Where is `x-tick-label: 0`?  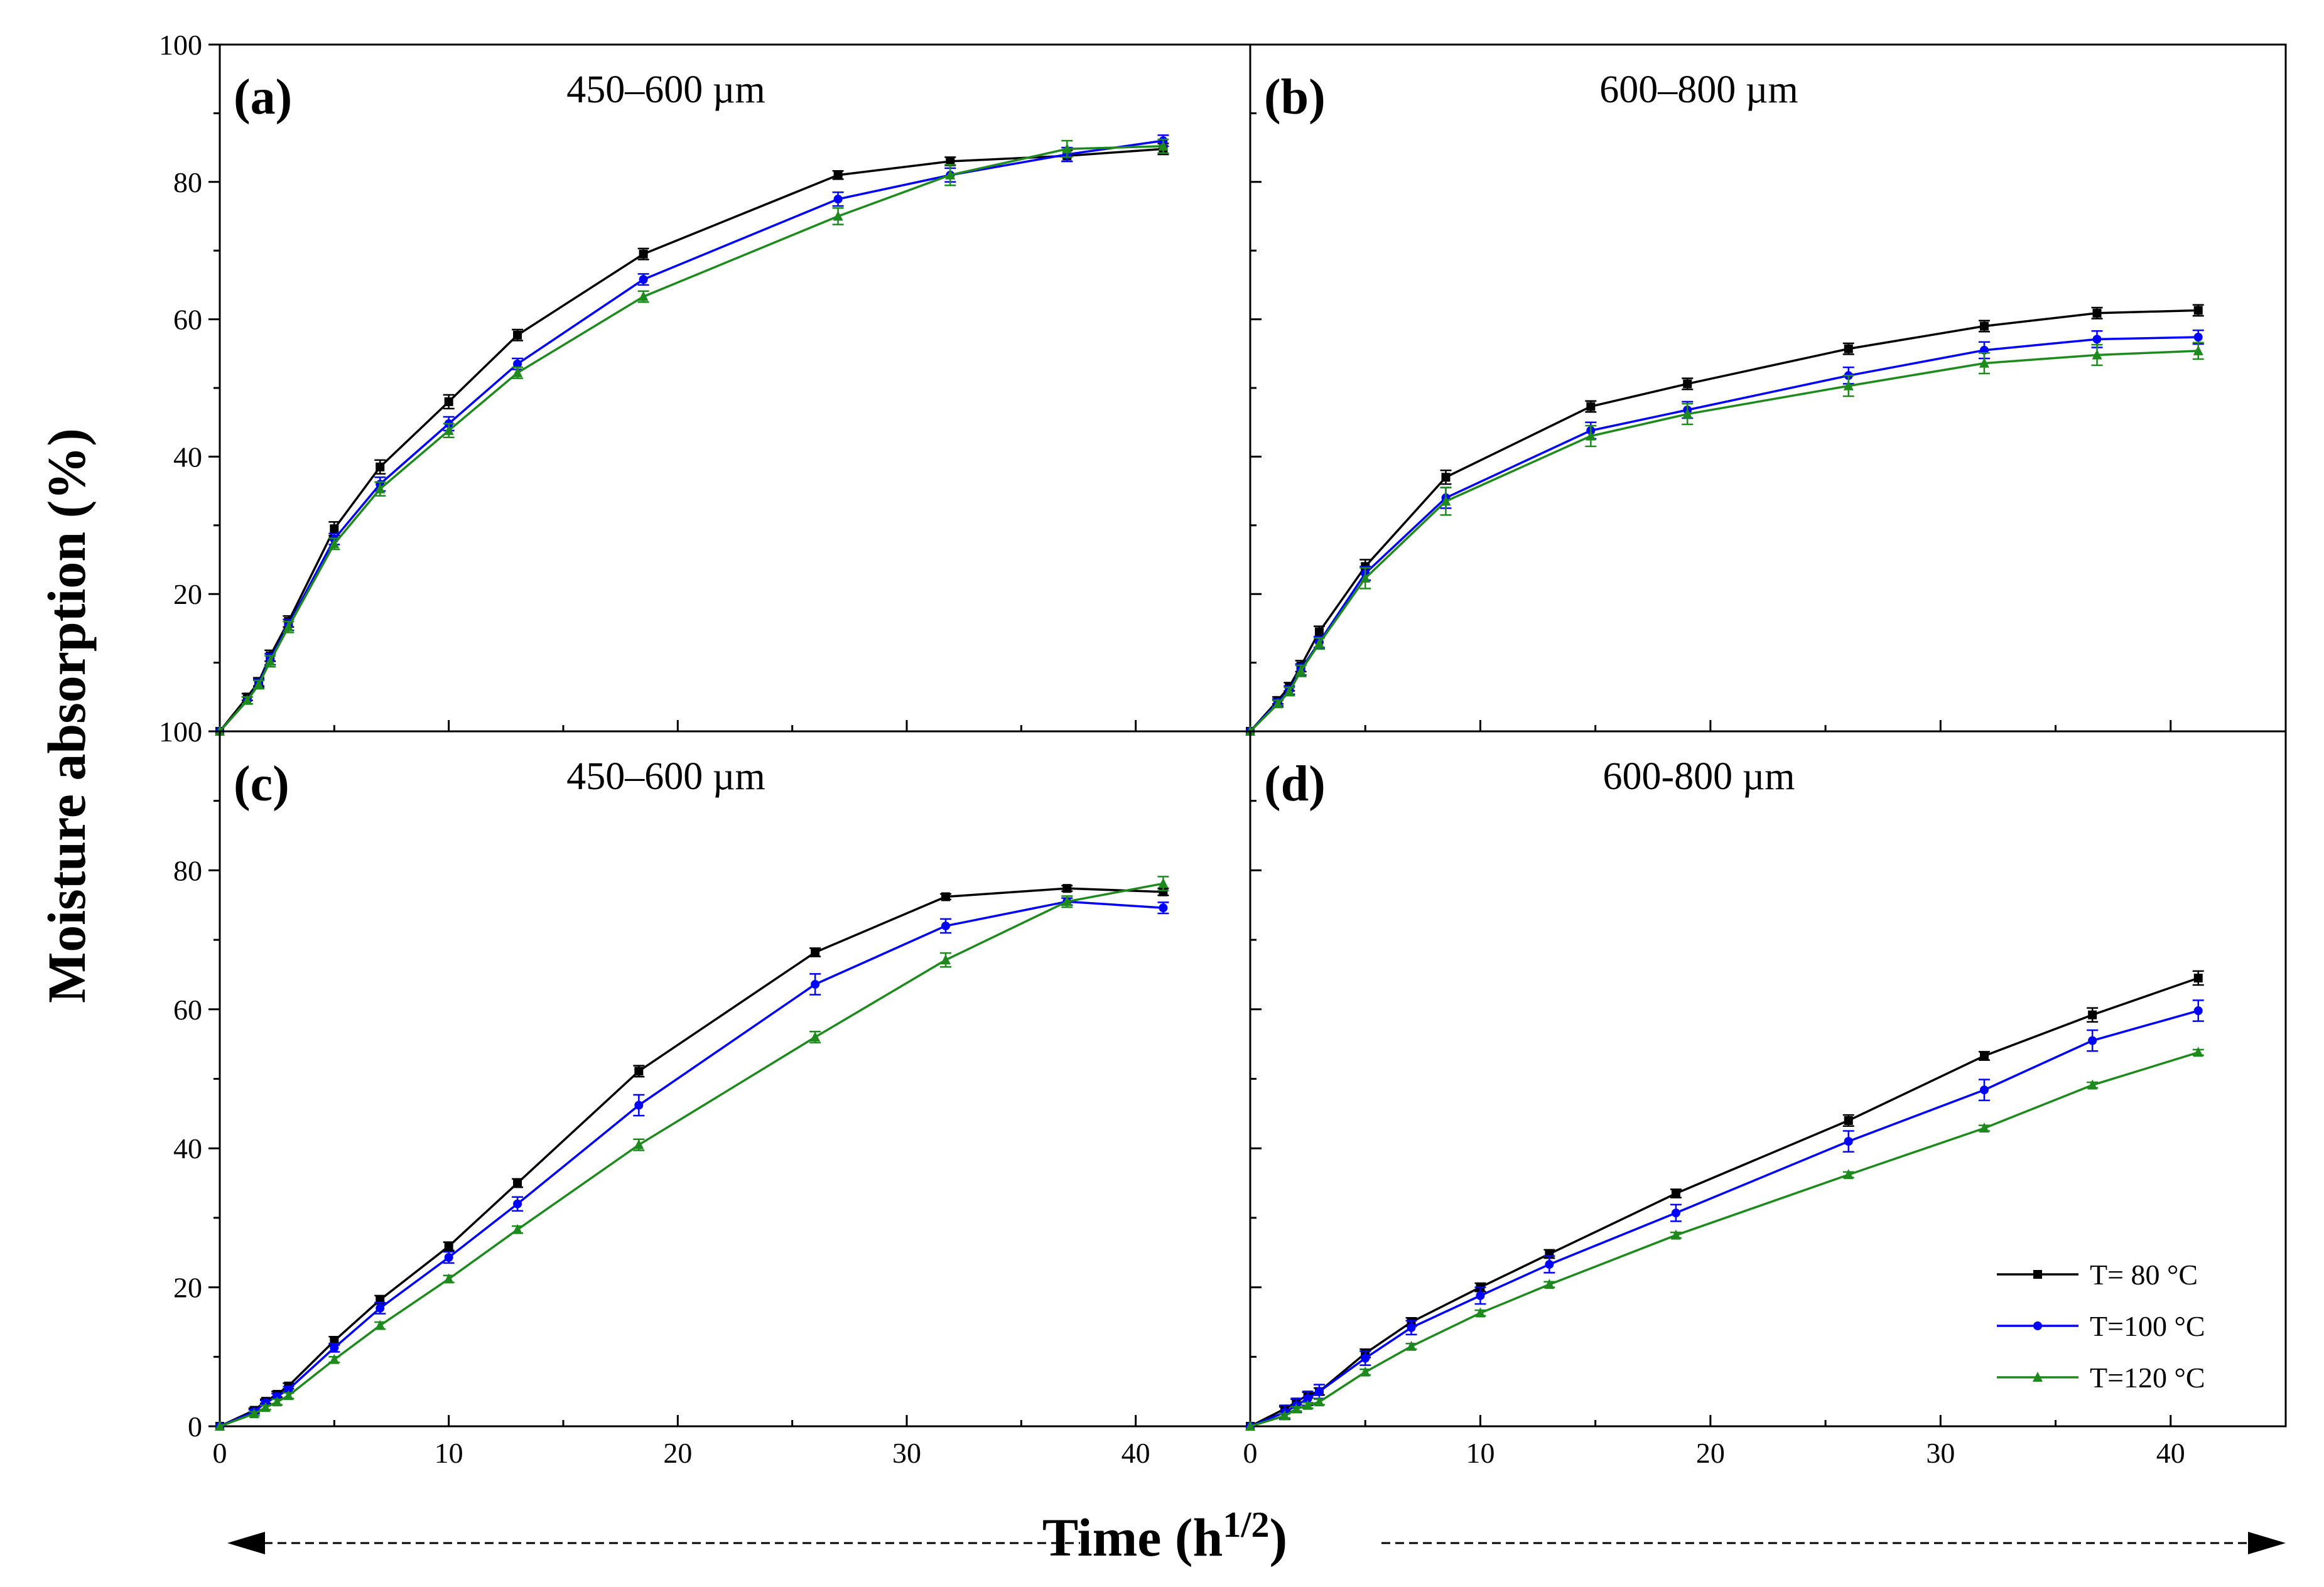
x-tick-label: 0 is located at coordinates (1250, 1453).